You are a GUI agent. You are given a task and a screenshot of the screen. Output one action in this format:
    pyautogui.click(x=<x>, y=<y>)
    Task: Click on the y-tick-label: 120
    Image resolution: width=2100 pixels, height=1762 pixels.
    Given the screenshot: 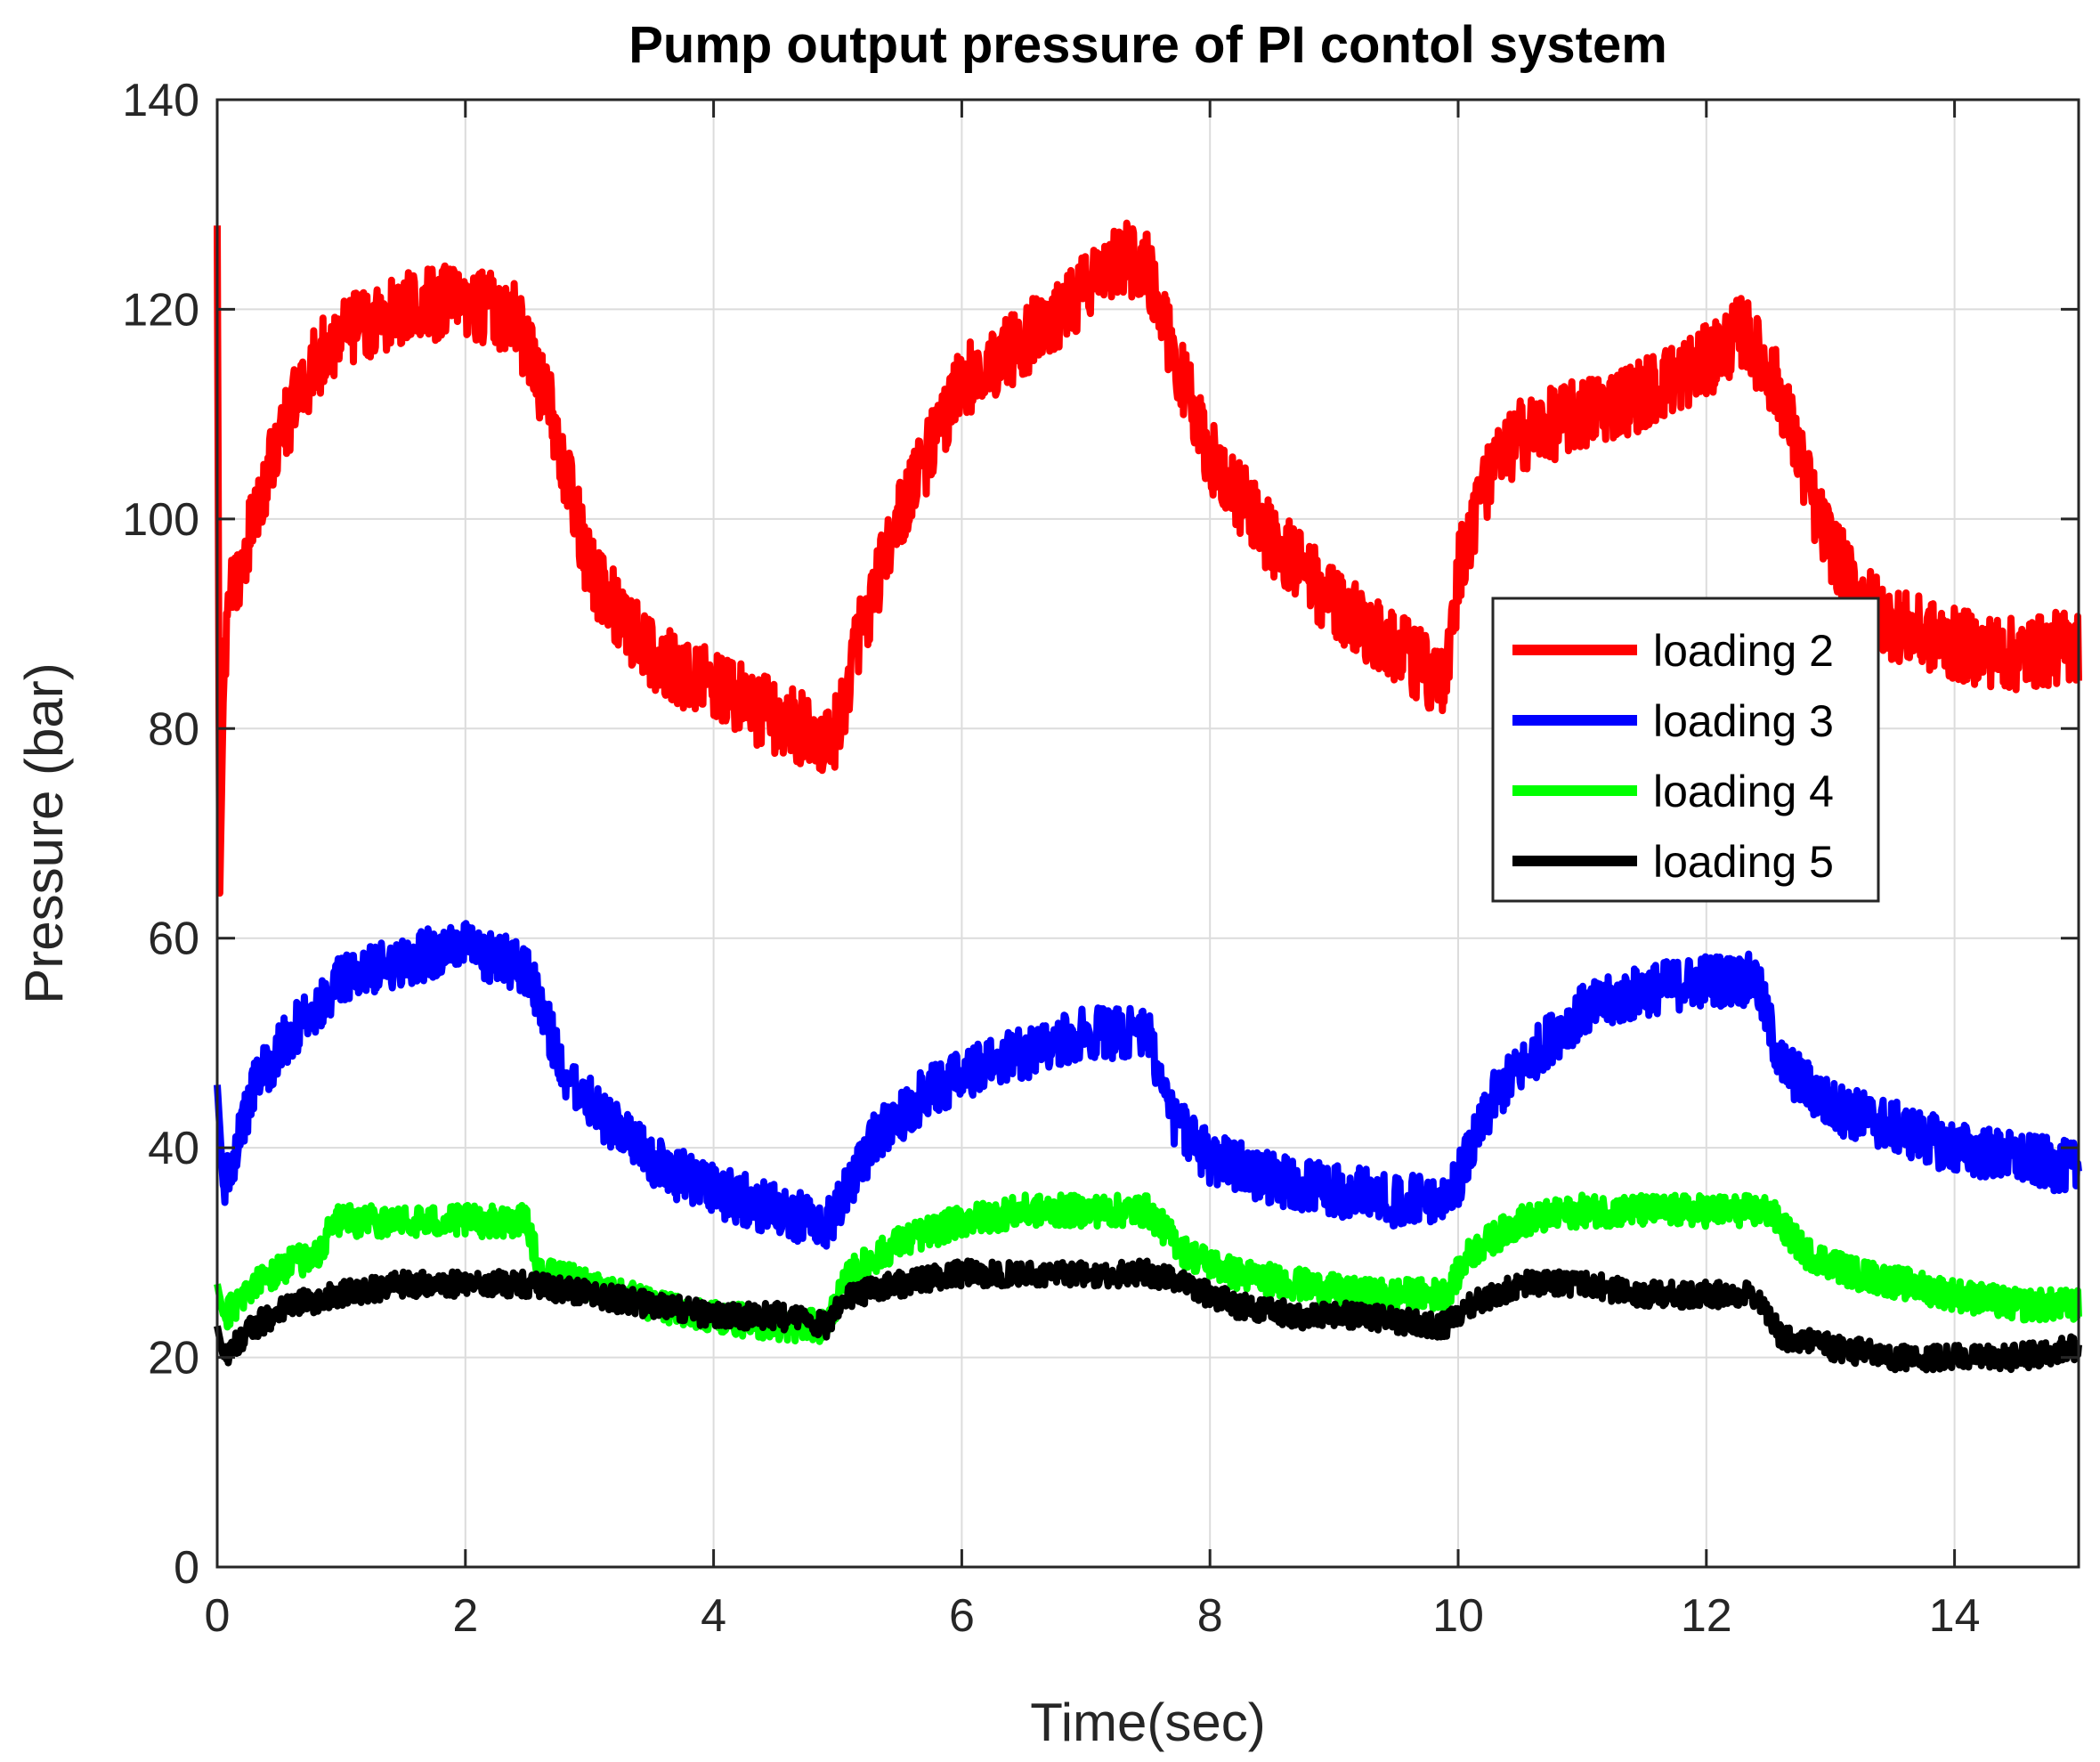 What is the action you would take?
    pyautogui.click(x=160, y=310)
    